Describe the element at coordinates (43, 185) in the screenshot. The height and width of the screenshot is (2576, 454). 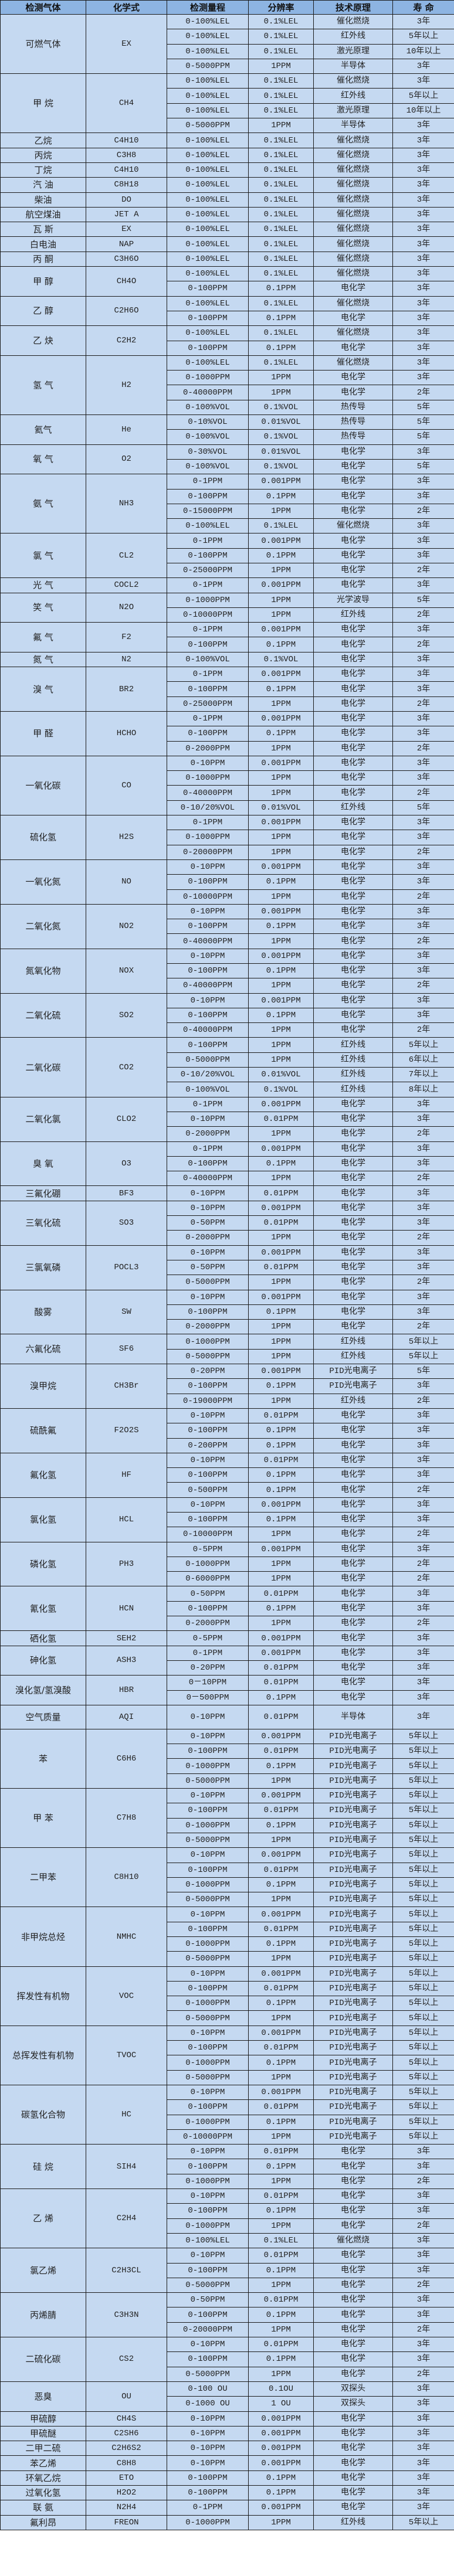
I see `gas-name-cell: 汽 油` at that location.